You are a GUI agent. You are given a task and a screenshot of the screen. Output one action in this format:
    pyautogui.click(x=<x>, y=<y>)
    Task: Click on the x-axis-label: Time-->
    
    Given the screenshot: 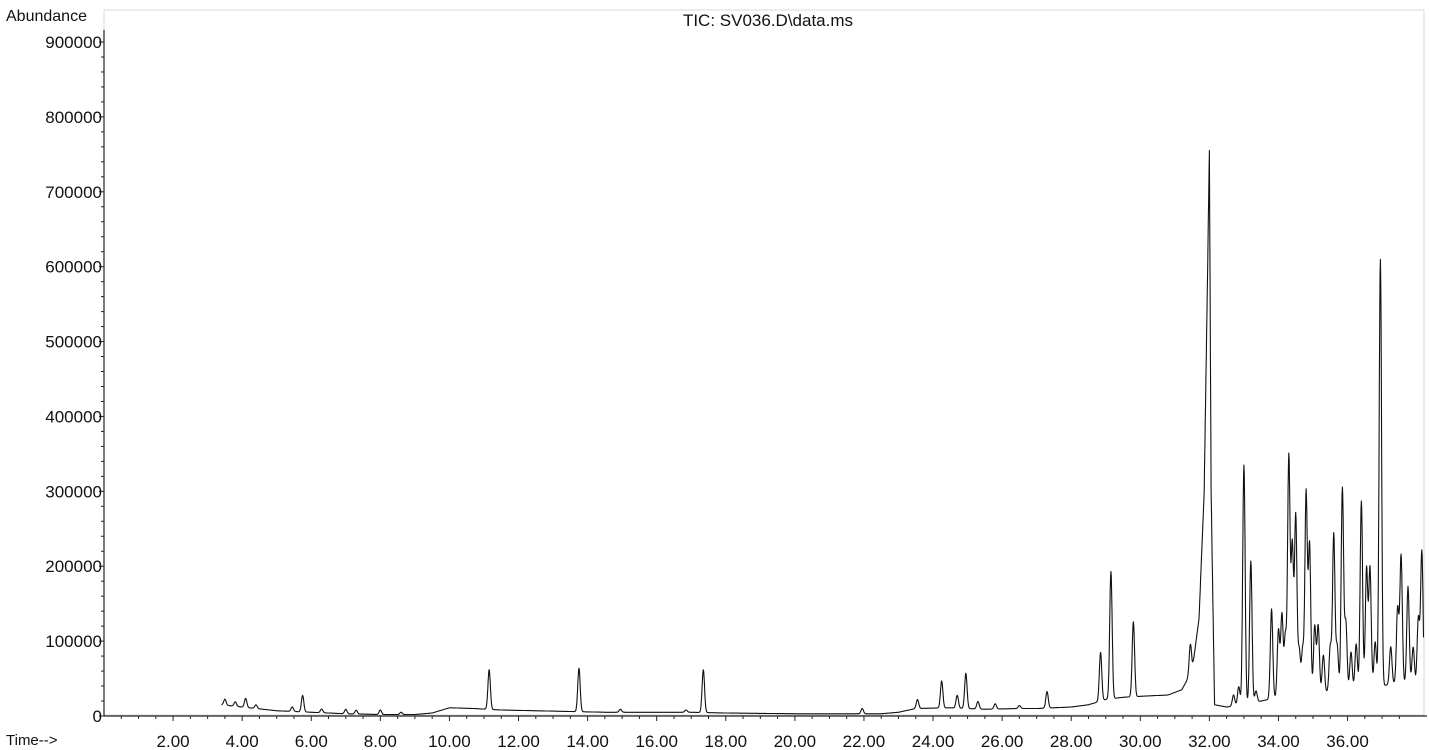 What is the action you would take?
    pyautogui.click(x=32, y=740)
    